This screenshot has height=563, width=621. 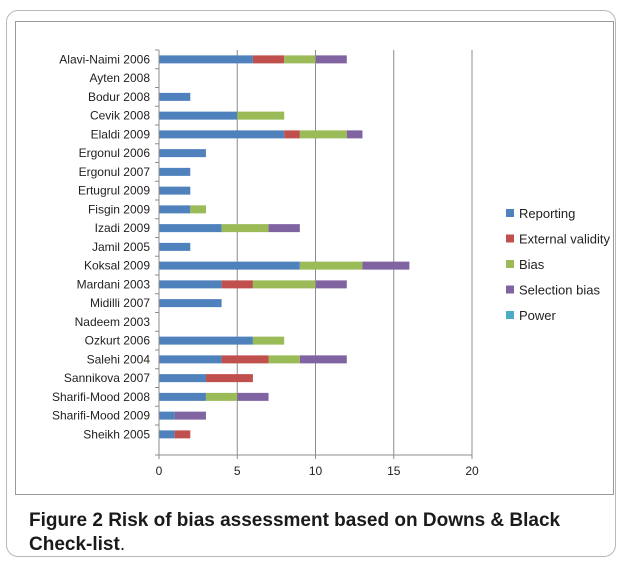 What do you see at coordinates (104, 59) in the screenshot?
I see `category-label: Alavi-Naimi 2006` at bounding box center [104, 59].